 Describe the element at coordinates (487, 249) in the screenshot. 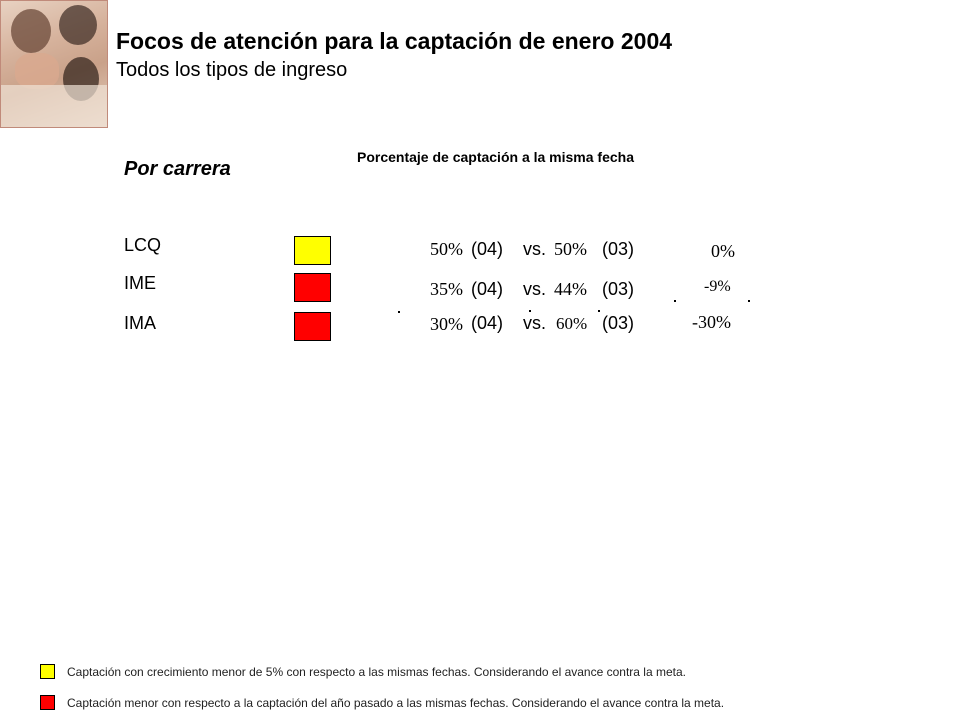

I see `tag-2004-lcq: (04)` at that location.